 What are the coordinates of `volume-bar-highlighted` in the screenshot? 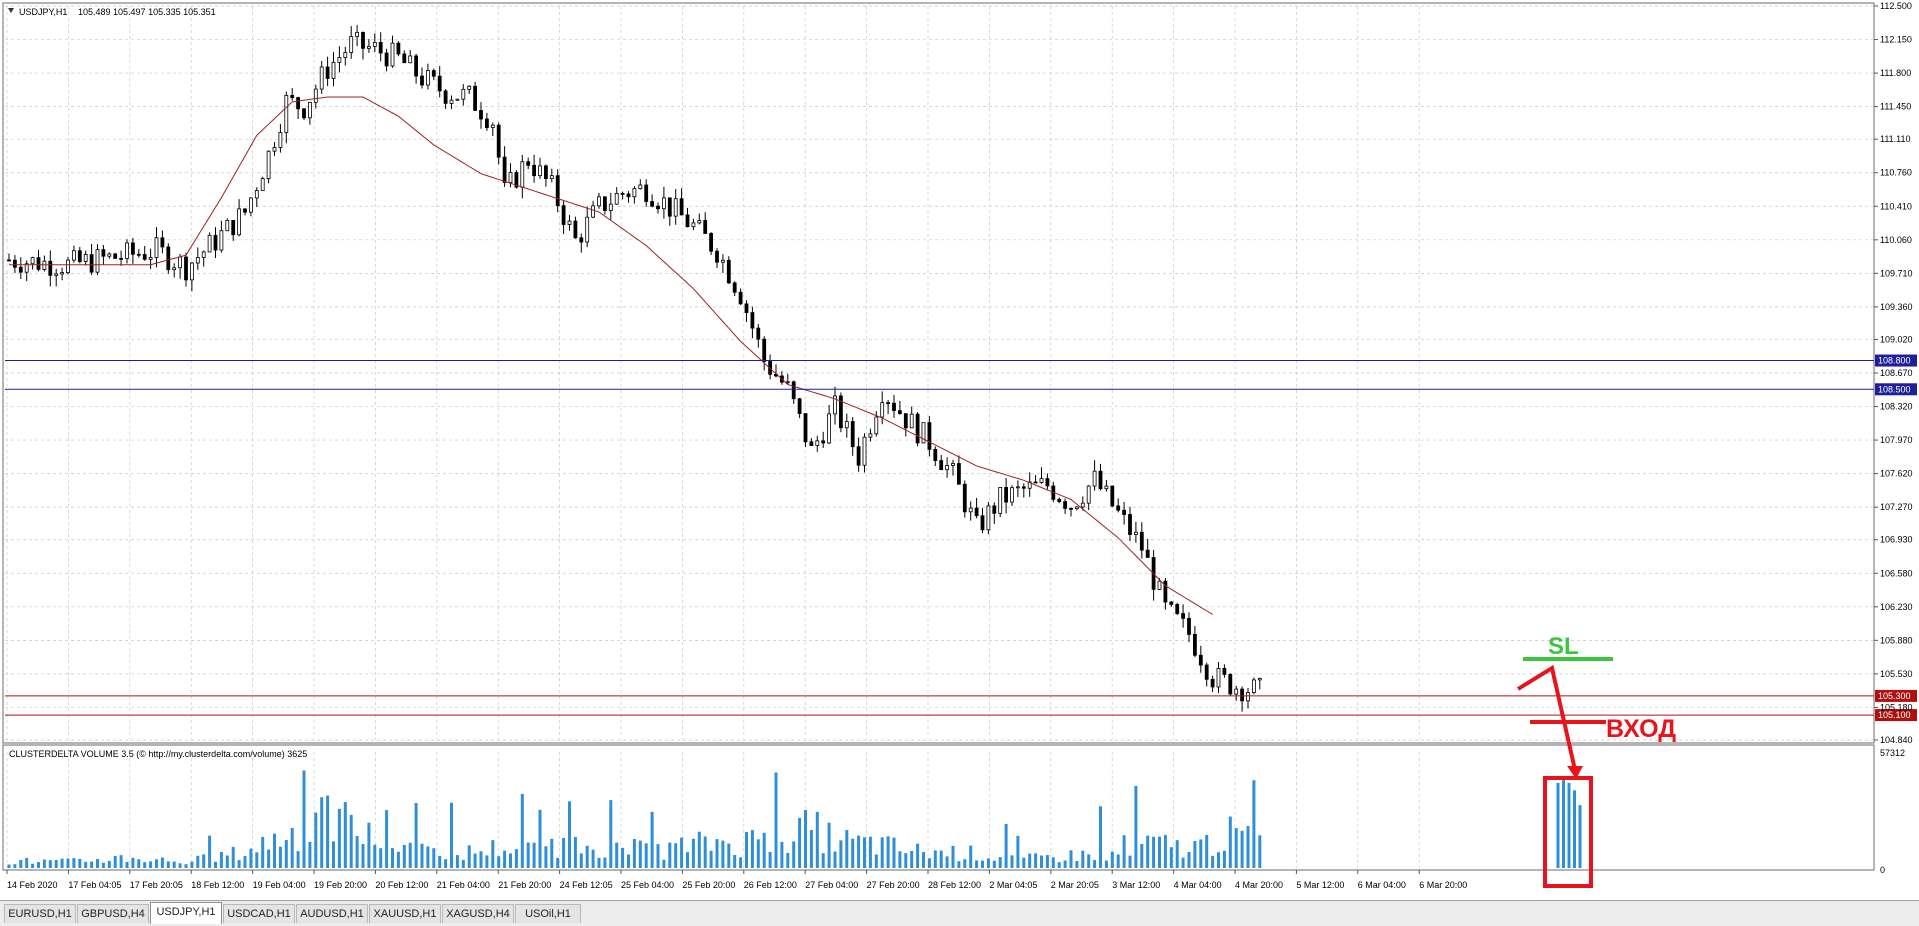 It's located at (1569, 825).